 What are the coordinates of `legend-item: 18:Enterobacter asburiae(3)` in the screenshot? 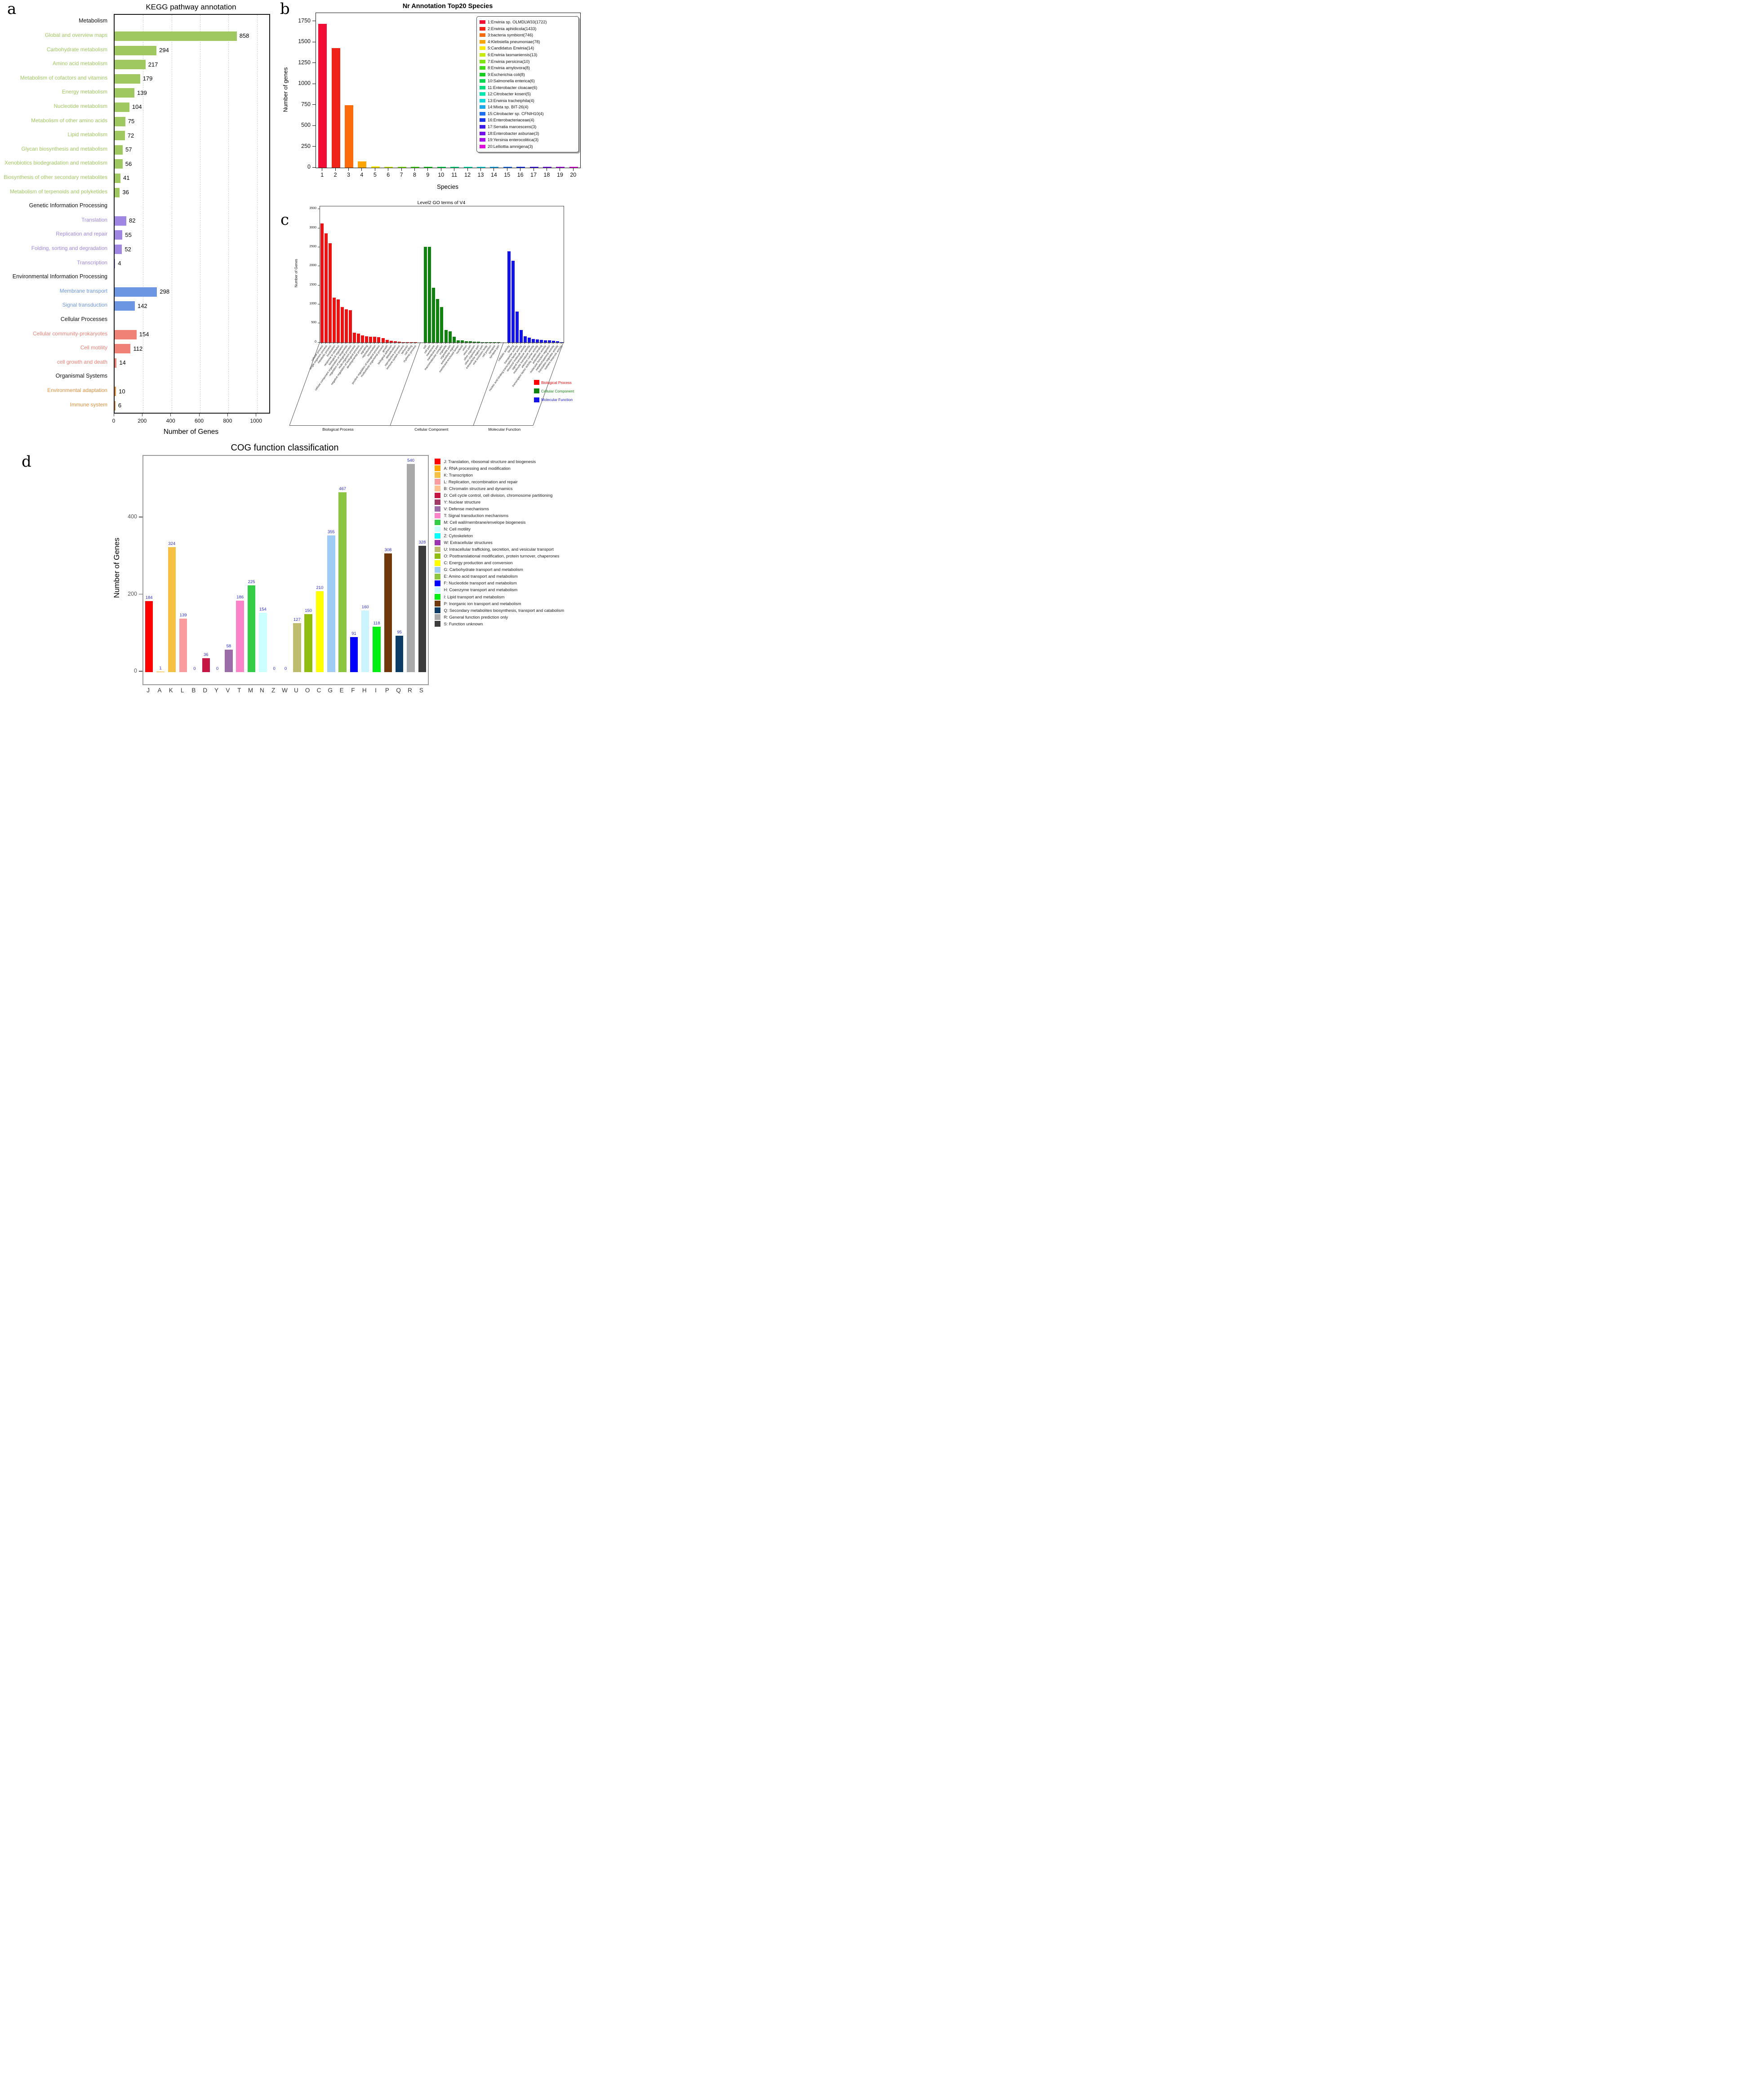 It's located at (528, 133).